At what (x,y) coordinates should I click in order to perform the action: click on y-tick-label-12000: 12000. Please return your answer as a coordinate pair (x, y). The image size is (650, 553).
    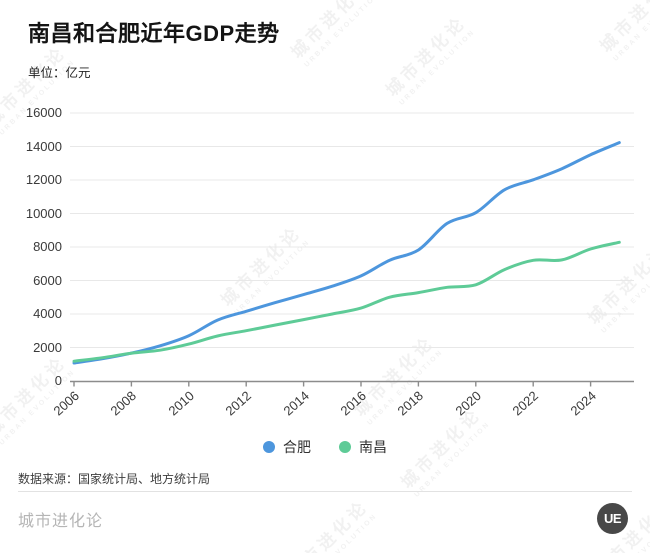
    Looking at the image, I should click on (43, 179).